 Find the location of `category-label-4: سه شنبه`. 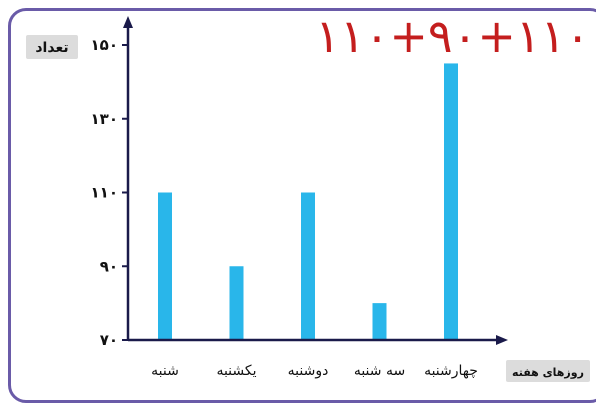

category-label-4: سه شنبه is located at coordinates (379, 371).